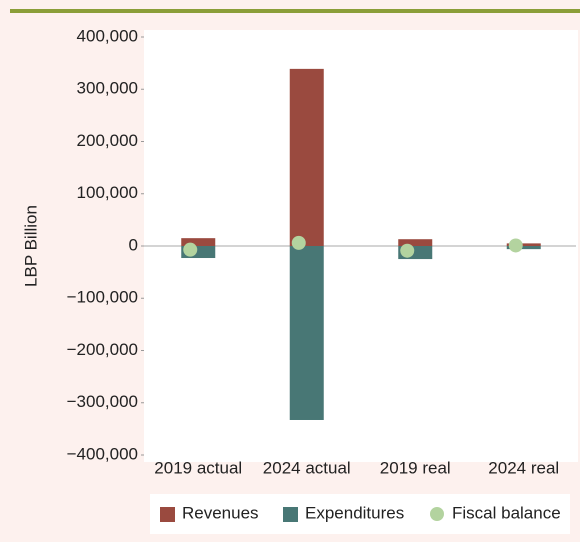  Describe the element at coordinates (198, 467) in the screenshot. I see `x-tick-label: 2019 actual` at that location.